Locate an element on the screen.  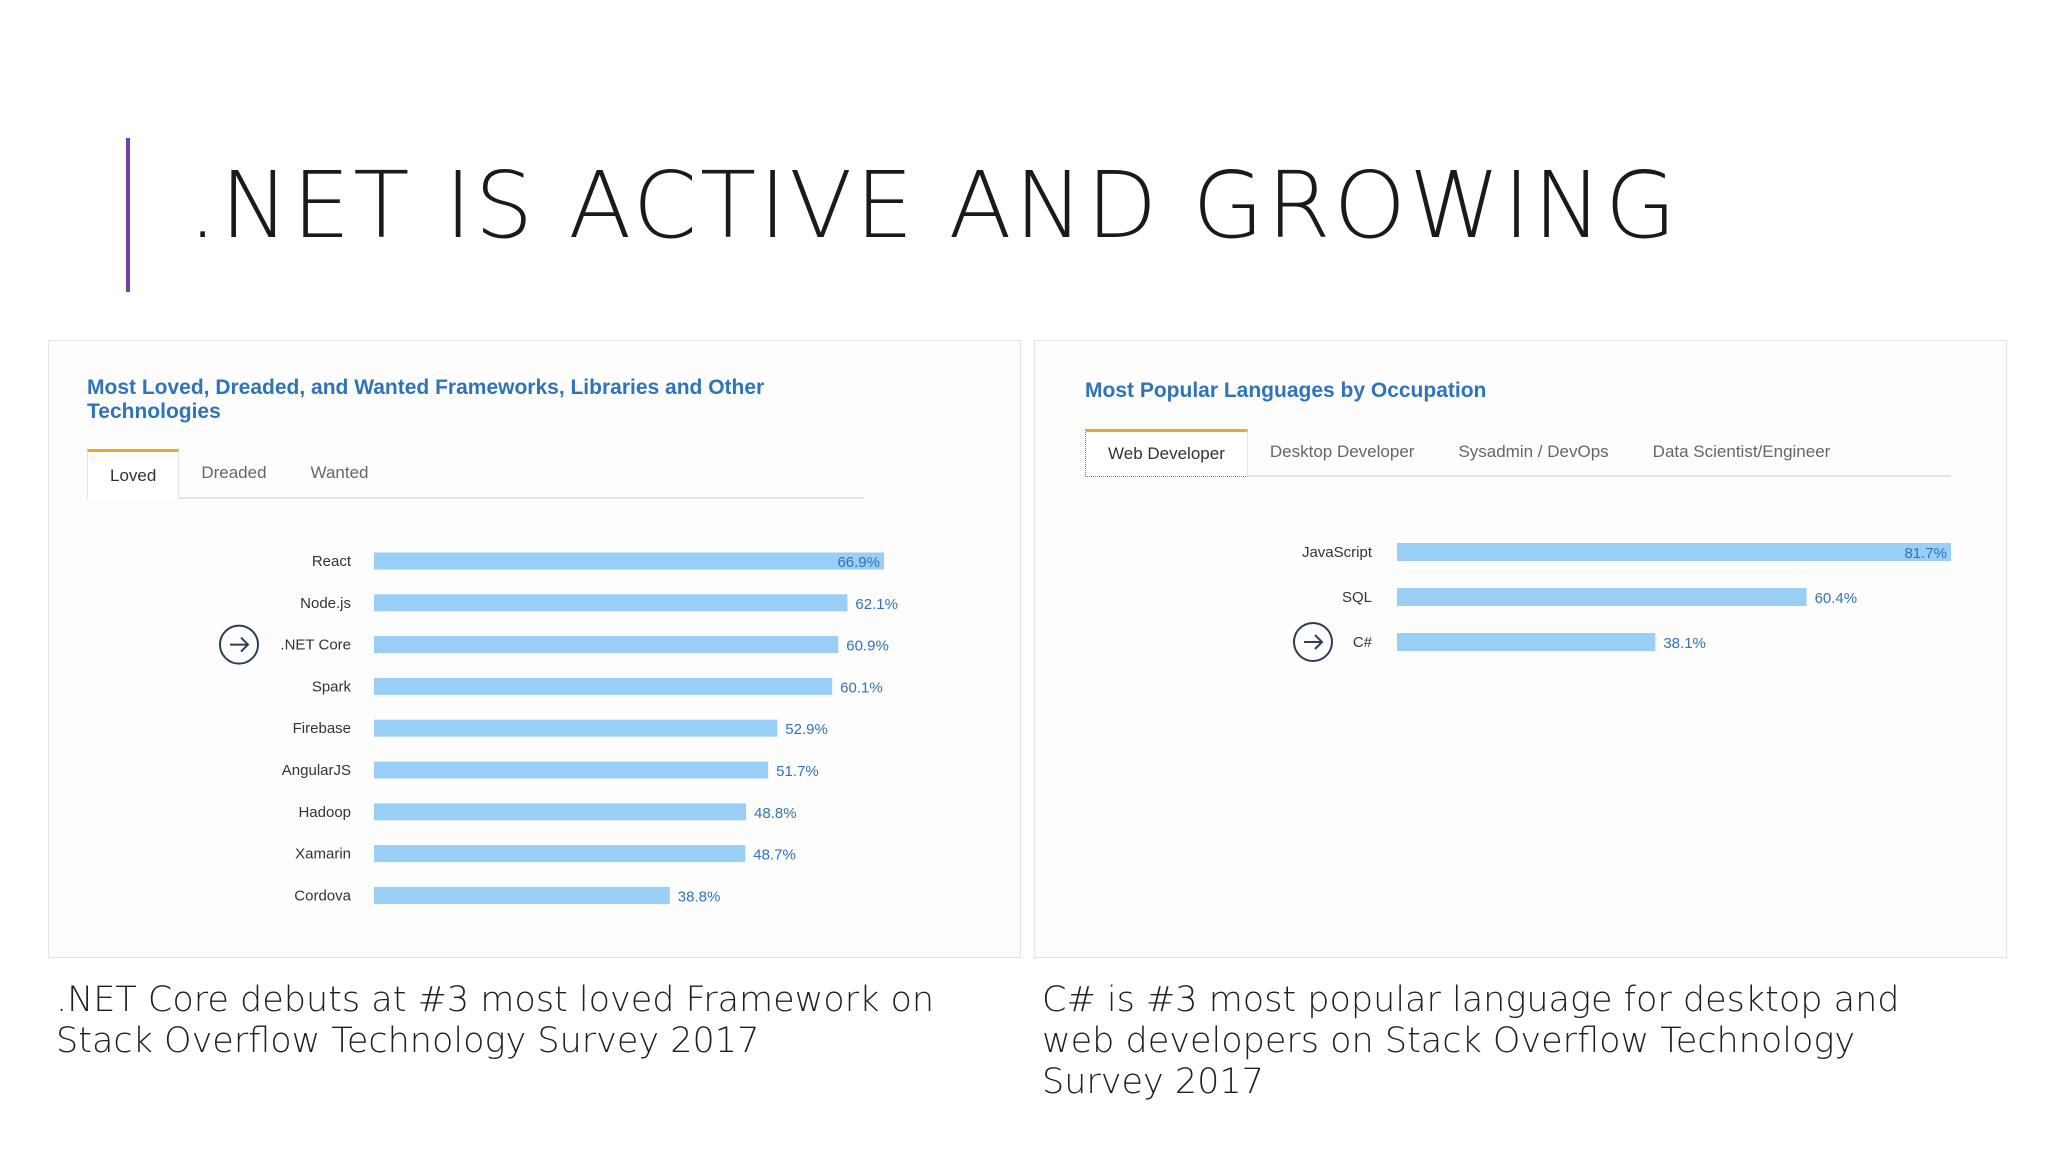
category-label-cordova: Cordova is located at coordinates (322, 895).